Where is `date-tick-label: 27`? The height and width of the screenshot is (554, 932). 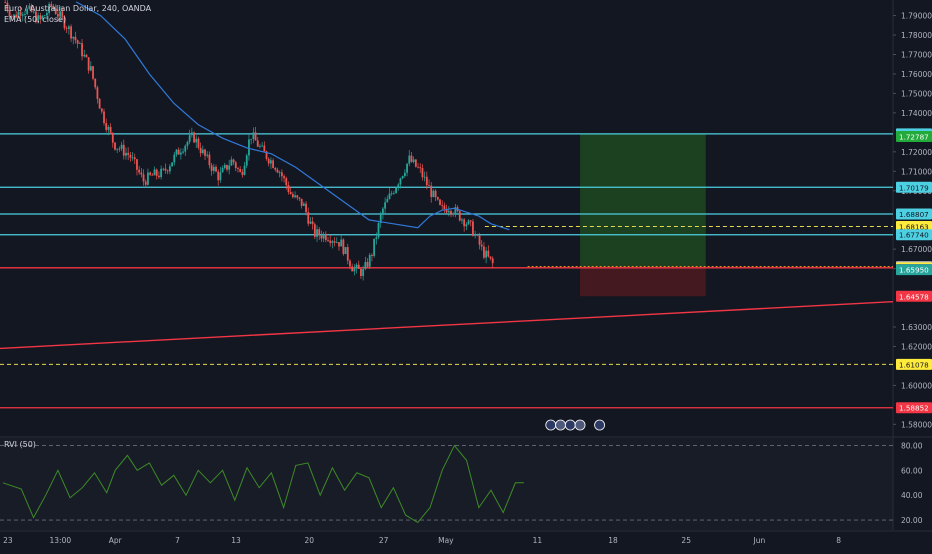
date-tick-label: 27 is located at coordinates (384, 540).